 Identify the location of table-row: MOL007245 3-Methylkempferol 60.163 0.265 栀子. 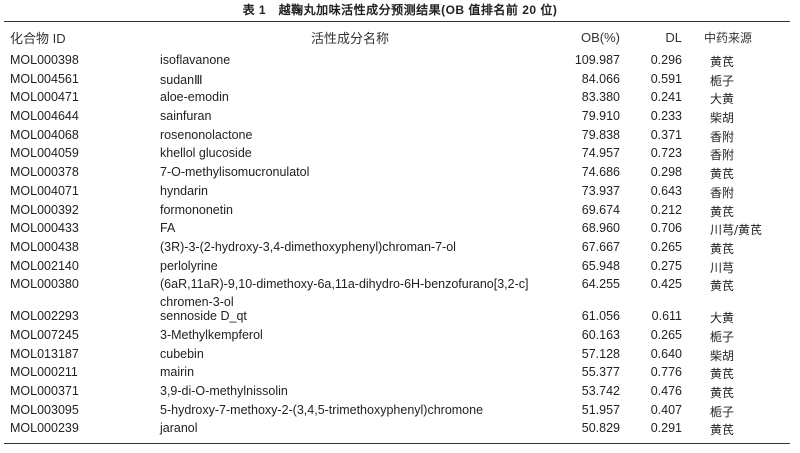
(397, 337).